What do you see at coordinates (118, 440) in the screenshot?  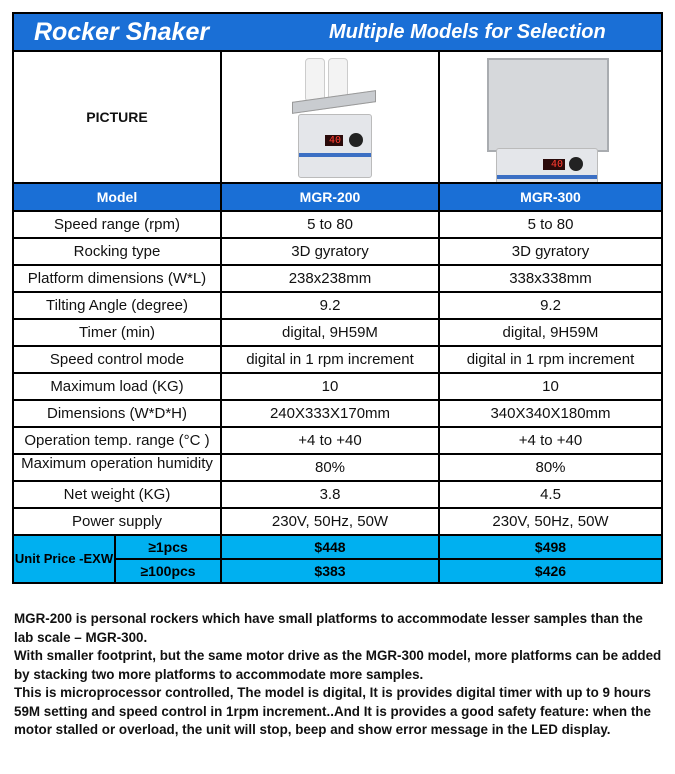 I see `spec-label: Operation temp. range (°C )` at bounding box center [118, 440].